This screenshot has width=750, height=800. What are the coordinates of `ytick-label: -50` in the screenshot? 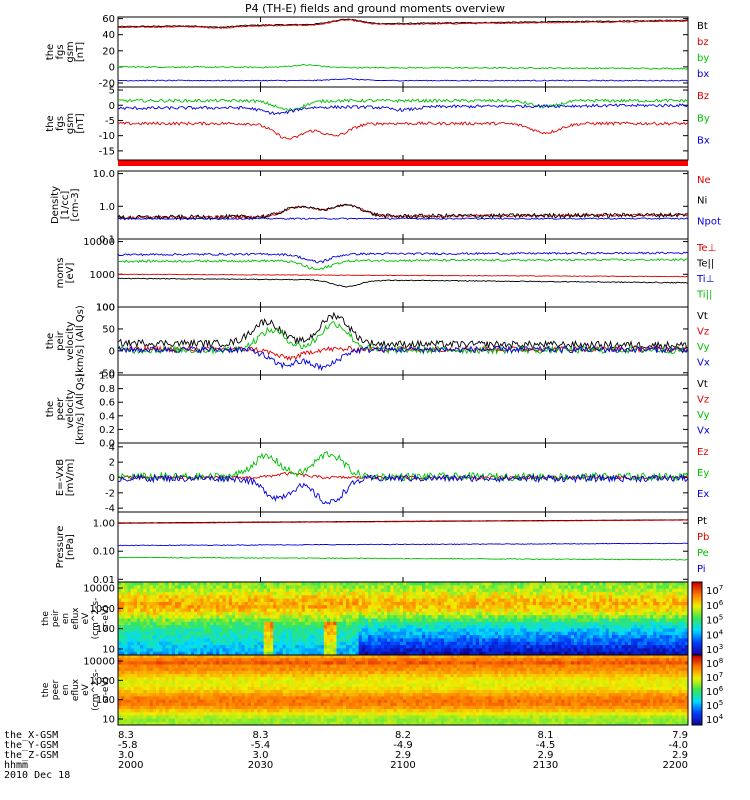 It's located at (107, 373).